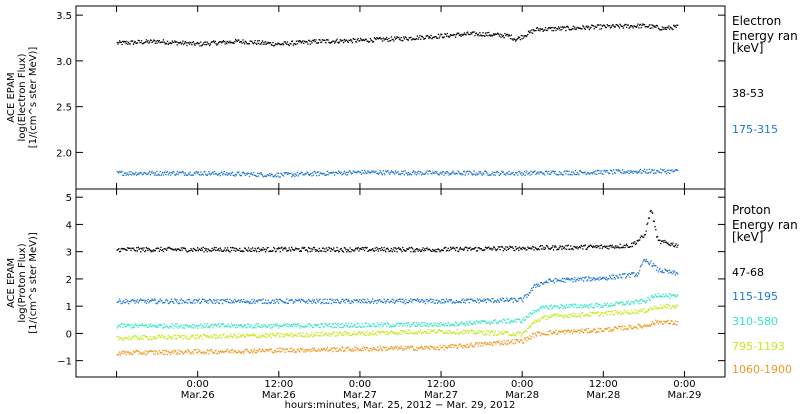  Describe the element at coordinates (279, 395) in the screenshot. I see `x-tick-date-label: Mar.26` at that location.